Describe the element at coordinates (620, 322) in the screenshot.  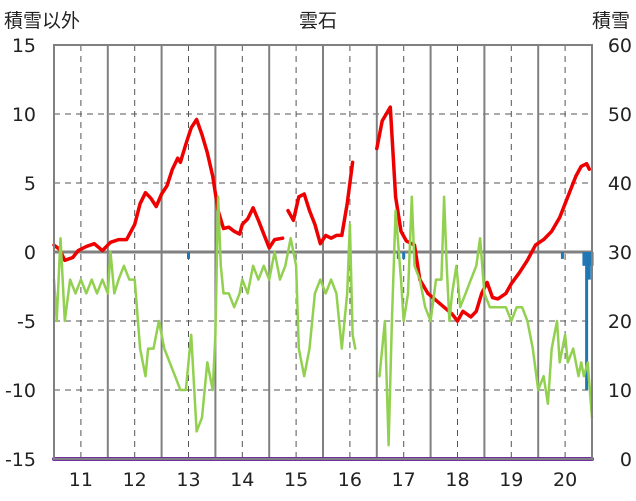
I see `right-tick-label: 20` at that location.